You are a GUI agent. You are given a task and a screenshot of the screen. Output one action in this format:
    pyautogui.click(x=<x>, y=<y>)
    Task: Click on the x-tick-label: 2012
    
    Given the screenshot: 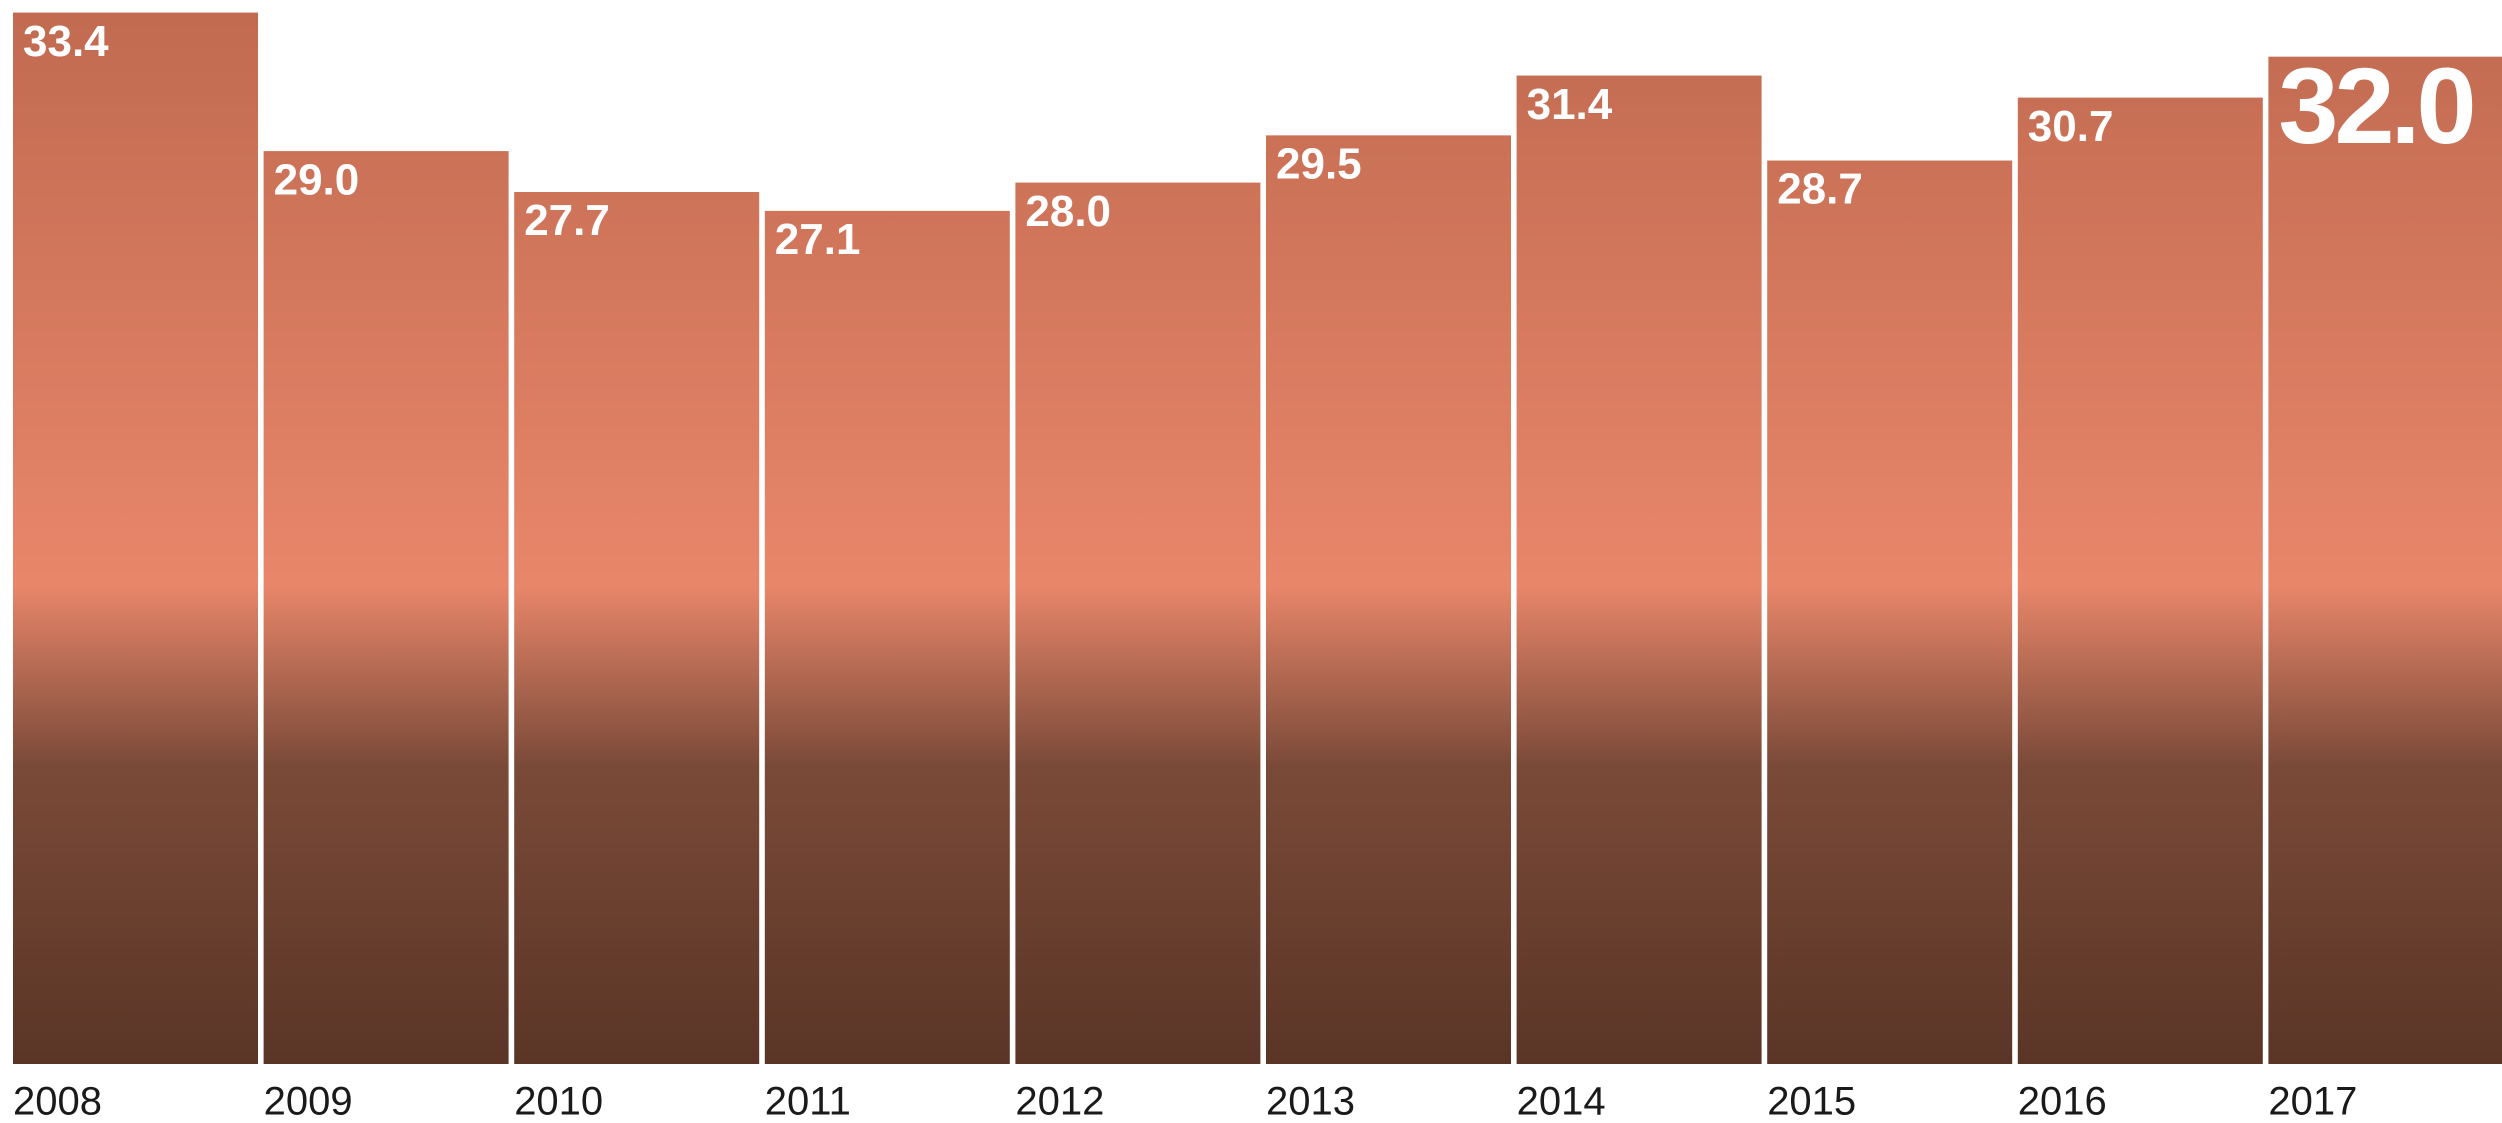 What is the action you would take?
    pyautogui.click(x=1059, y=1101)
    